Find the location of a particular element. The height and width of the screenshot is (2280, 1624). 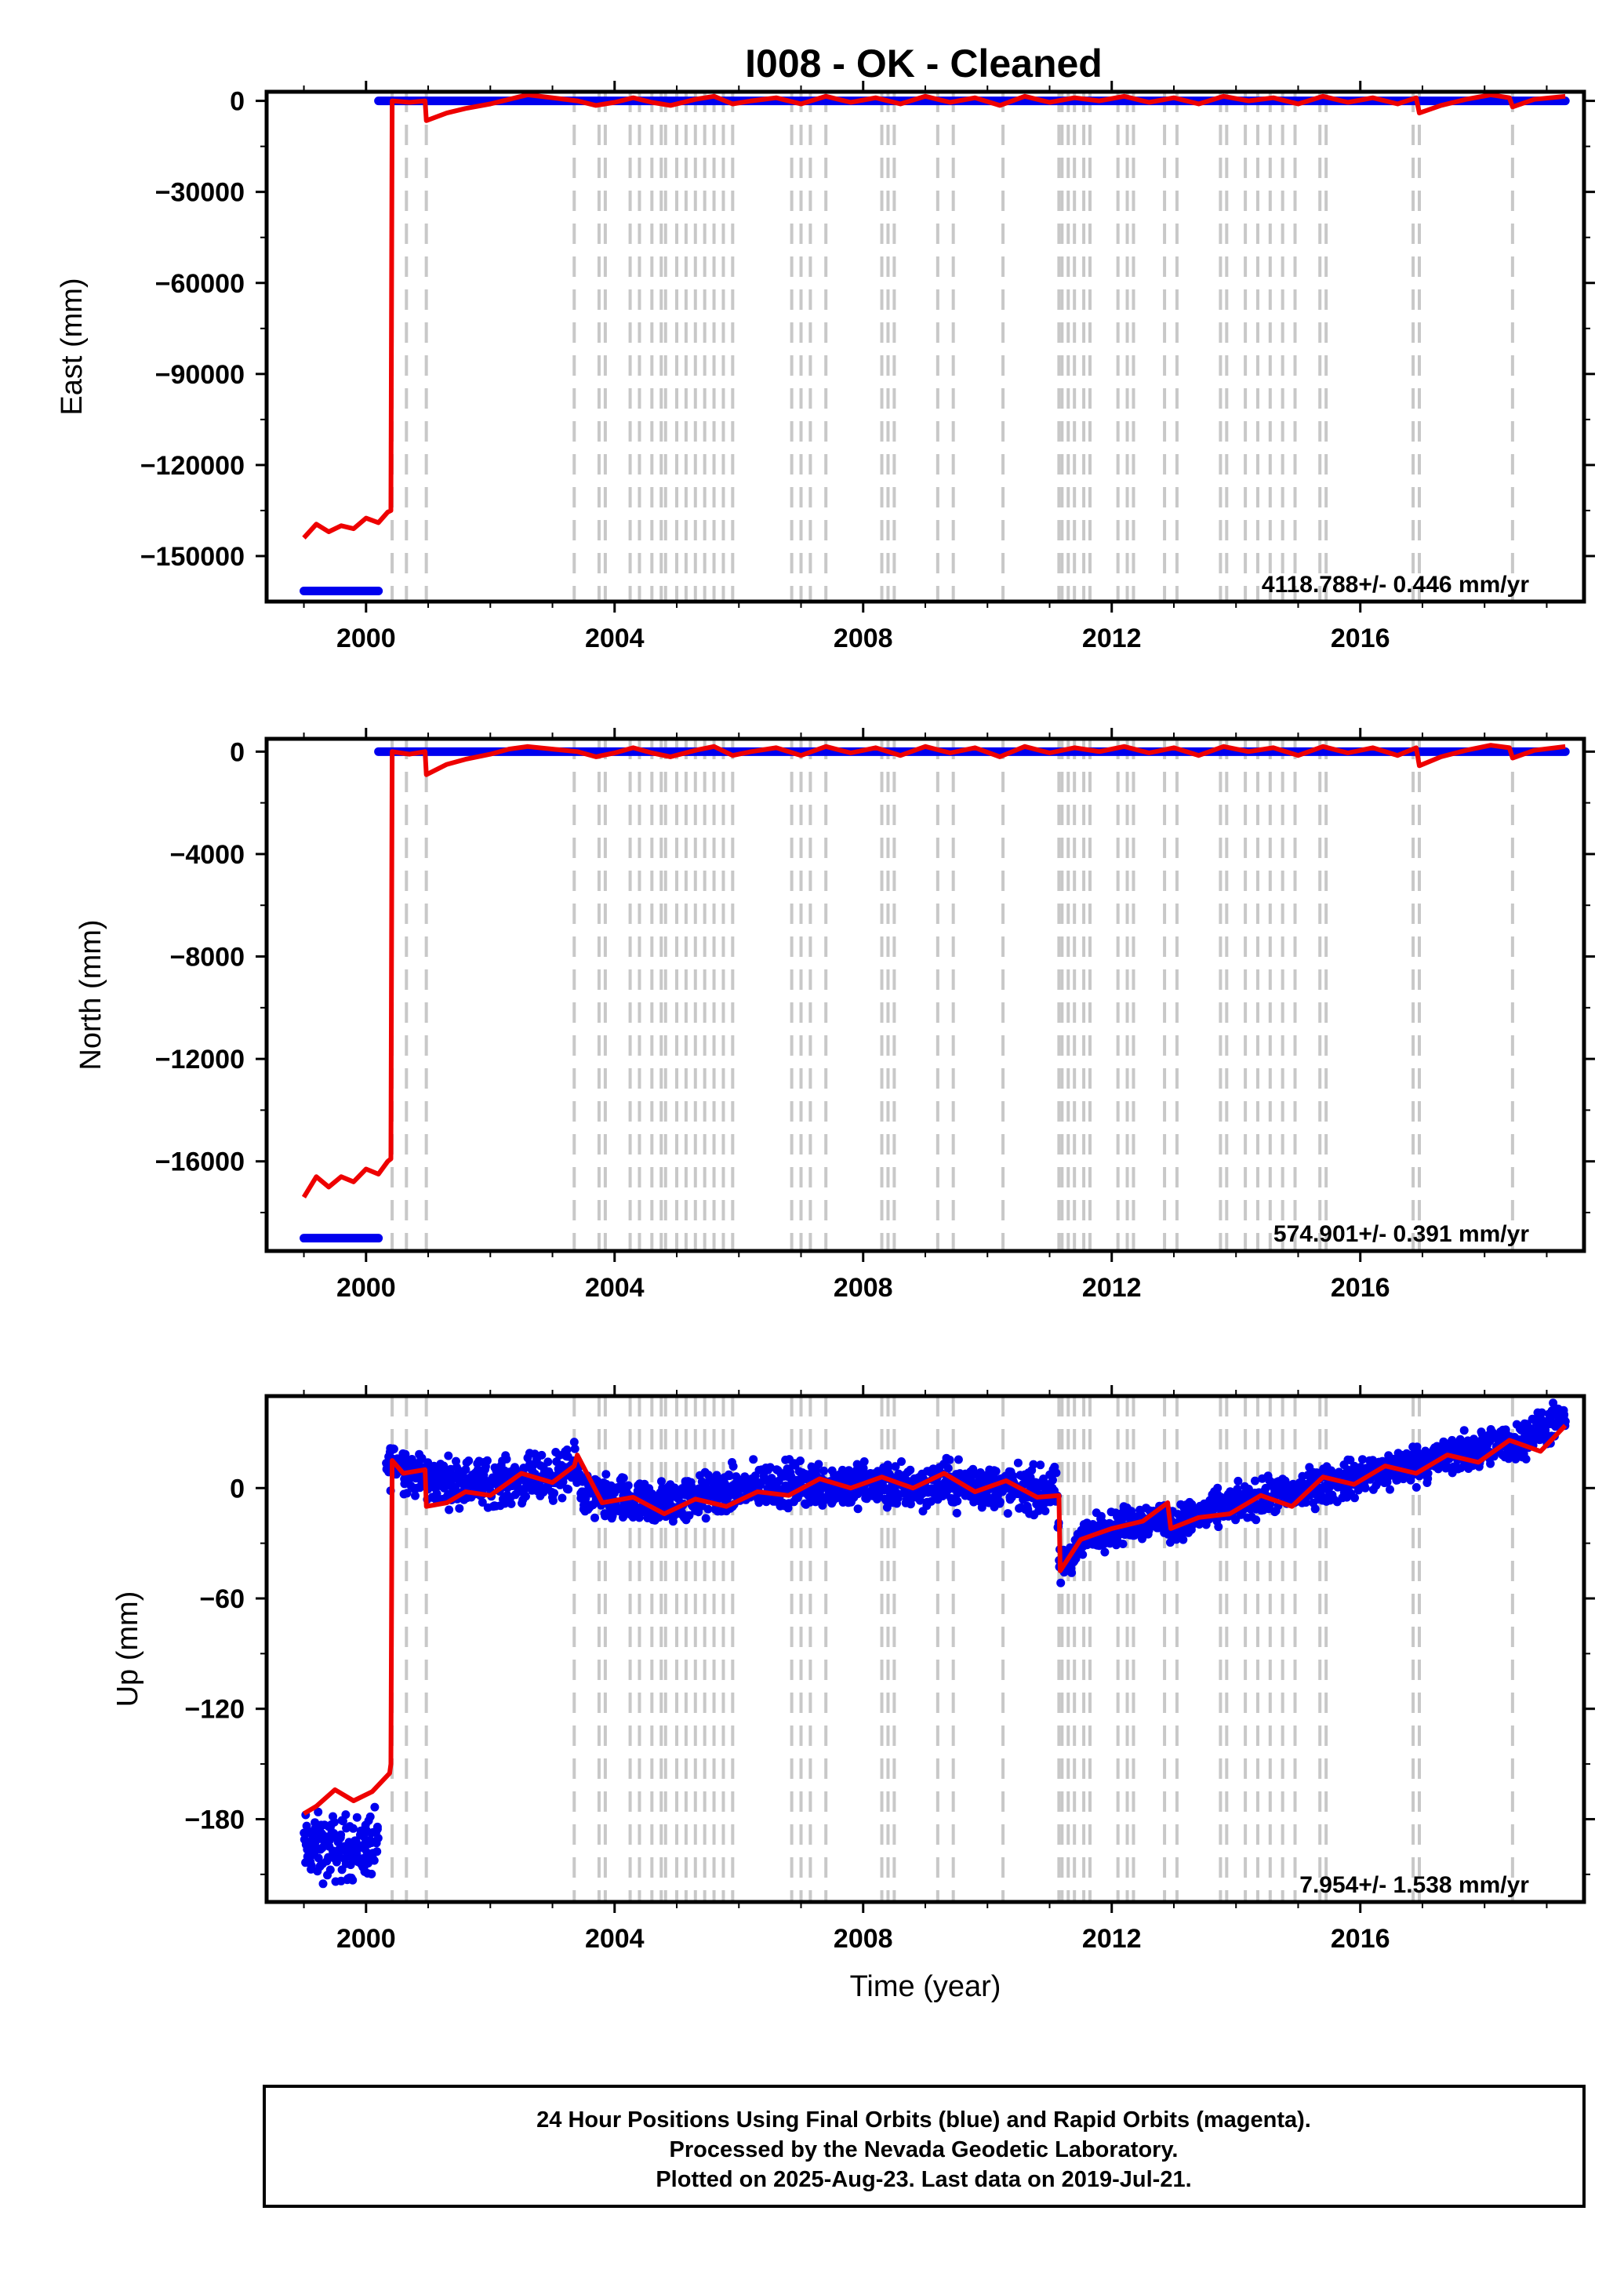

ytick-label-north-0: 0 is located at coordinates (238, 752).